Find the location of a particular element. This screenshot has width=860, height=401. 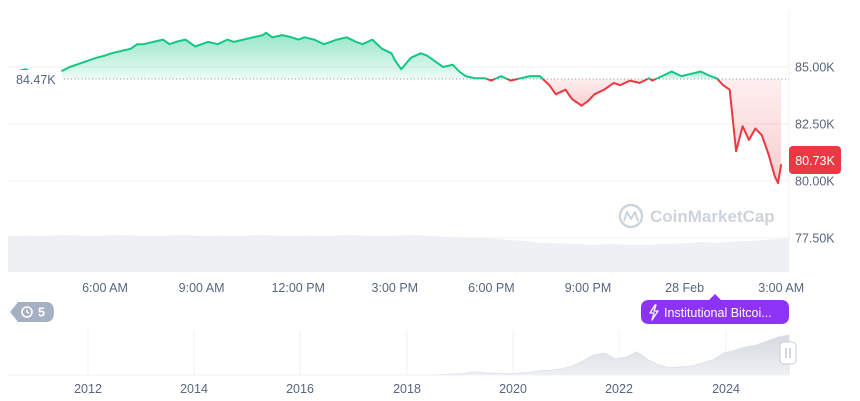

navigator-x-label: 2018 is located at coordinates (407, 389).